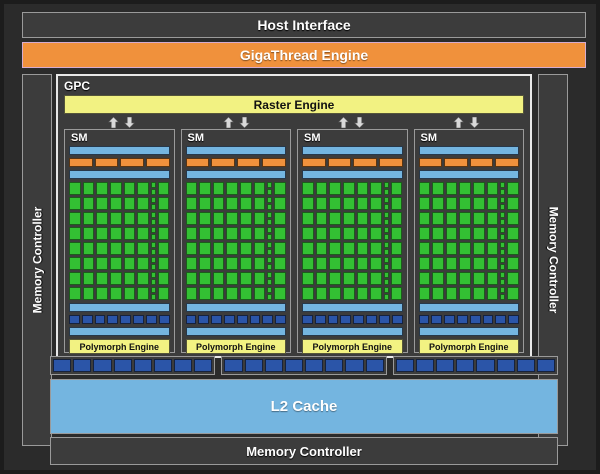 Image resolution: width=600 pixels, height=474 pixels. I want to click on gpc-label: GPC, so click(77, 86).